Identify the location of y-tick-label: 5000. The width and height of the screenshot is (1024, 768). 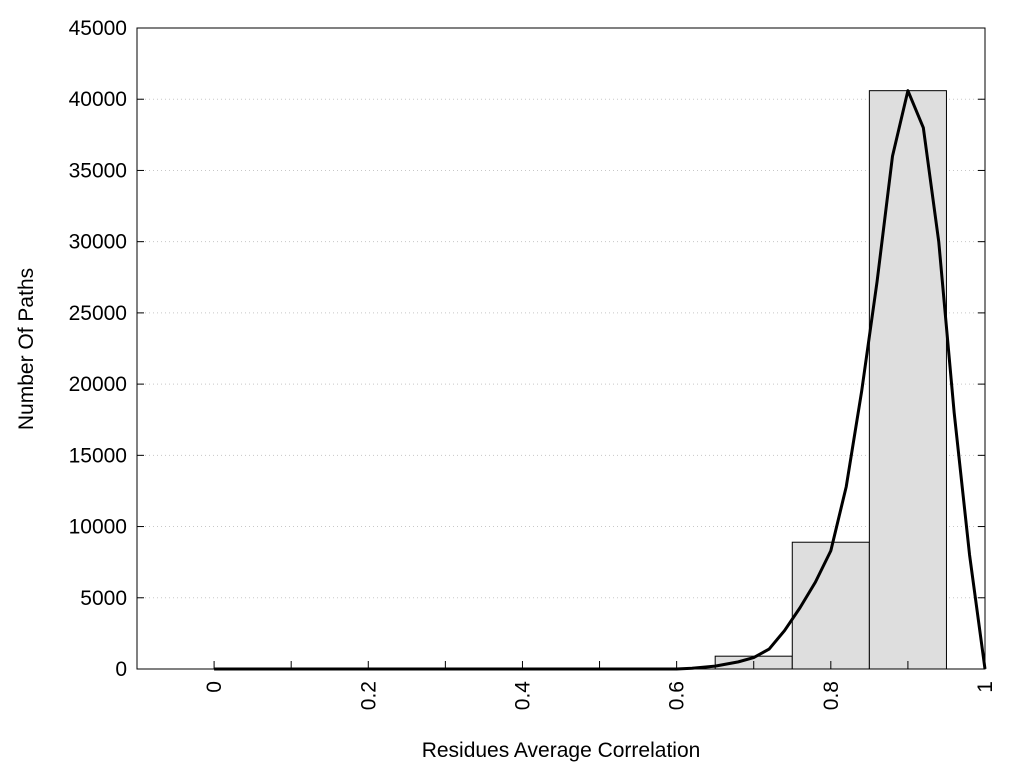
(103, 598).